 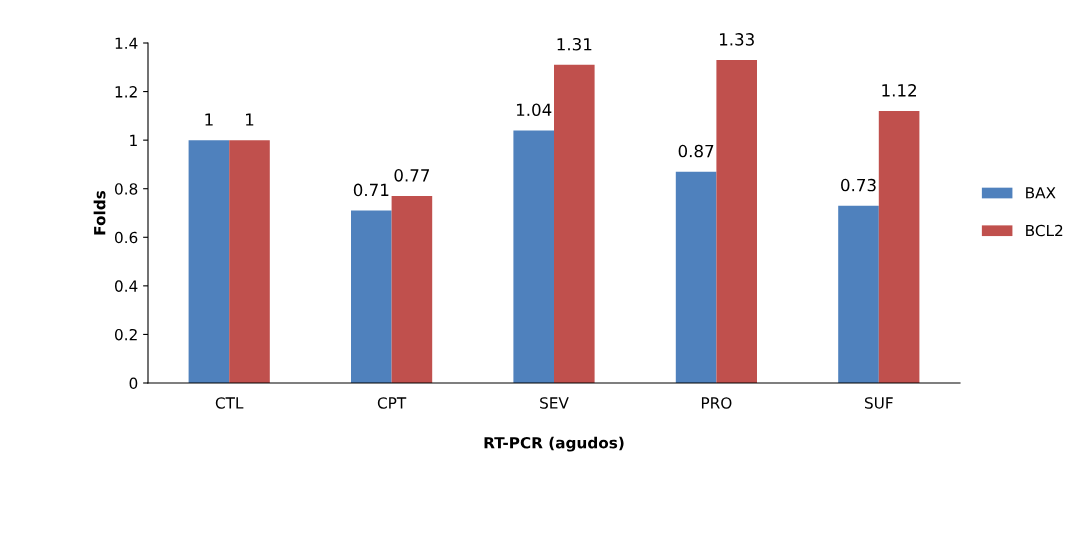 What do you see at coordinates (1041, 193) in the screenshot?
I see `legend-label: BAX` at bounding box center [1041, 193].